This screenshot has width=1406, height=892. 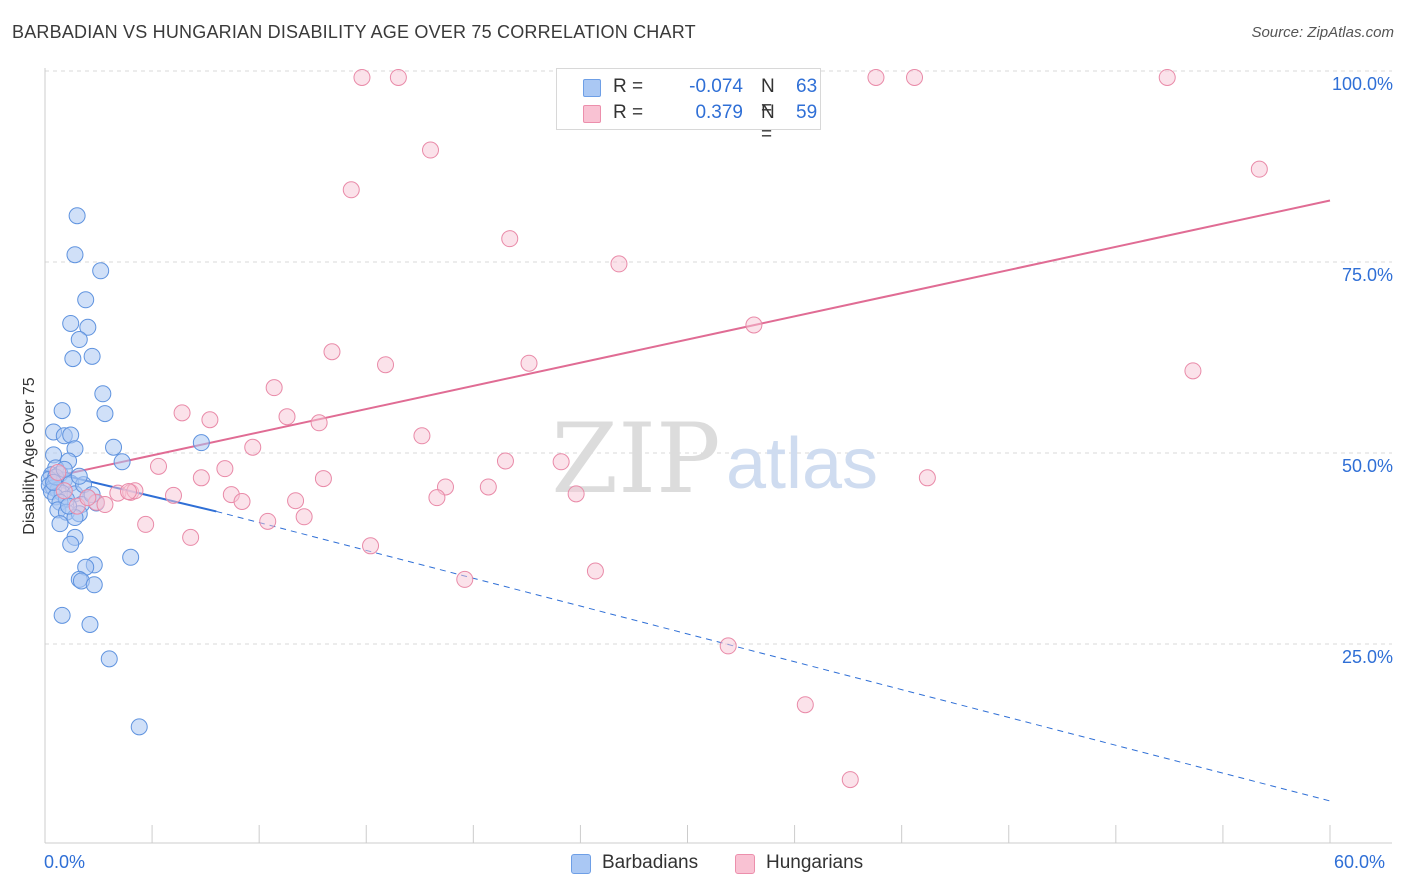 What do you see at coordinates (716, 86) in the screenshot?
I see `legend-r-value: -0.074` at bounding box center [716, 86].